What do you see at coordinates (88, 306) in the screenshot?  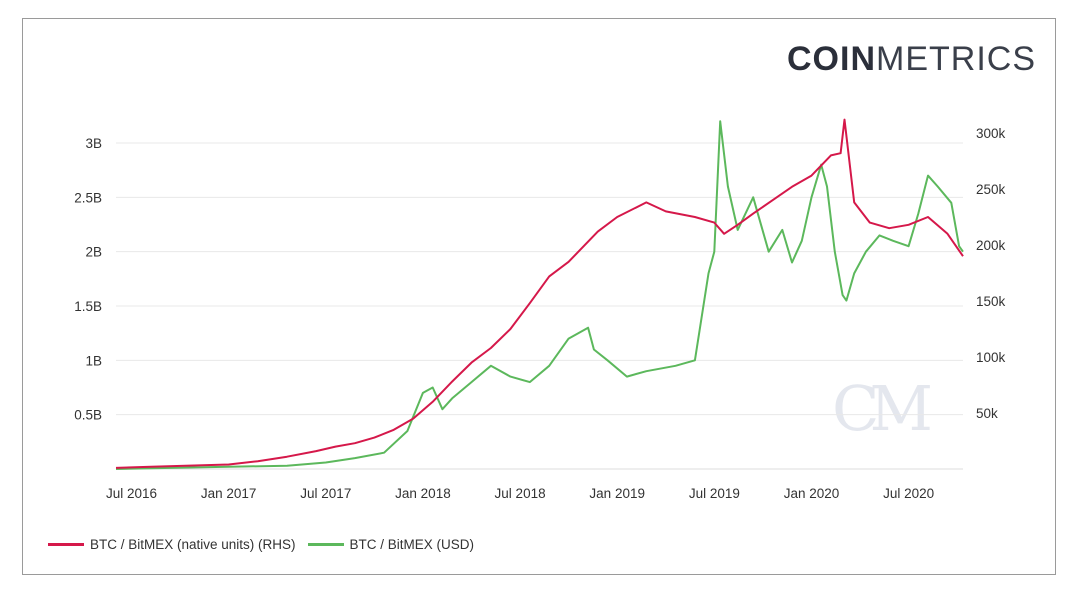 I see `y-left-tick-label-2: 1.5B` at bounding box center [88, 306].